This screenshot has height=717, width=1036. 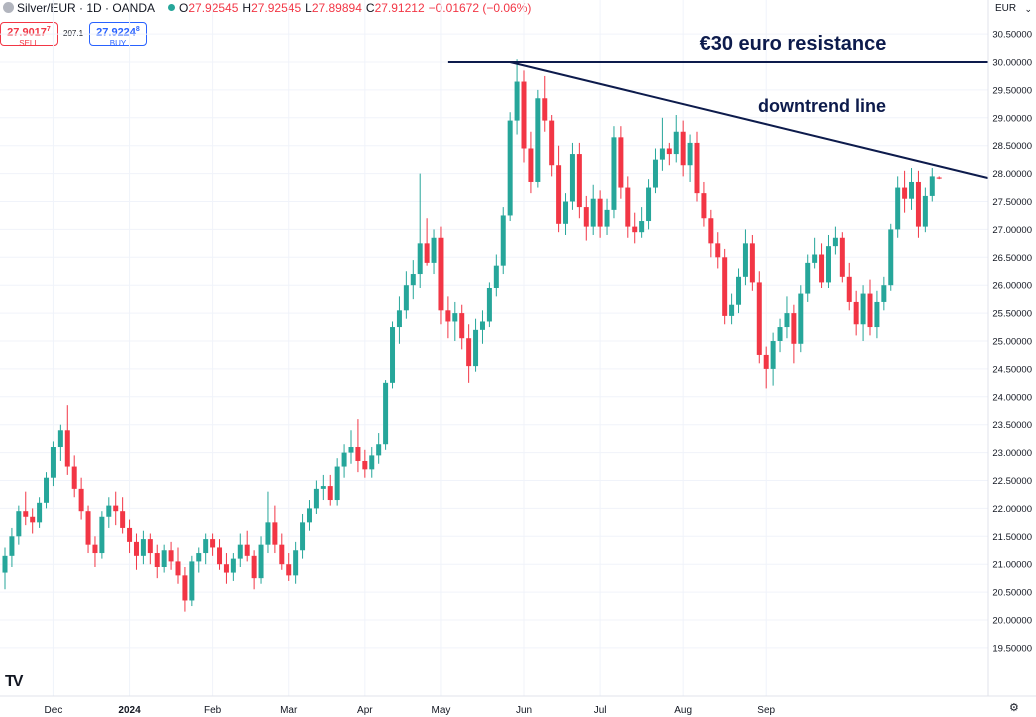 What do you see at coordinates (480, 8) in the screenshot?
I see `change-value: −0.01672 (−0.06%)` at bounding box center [480, 8].